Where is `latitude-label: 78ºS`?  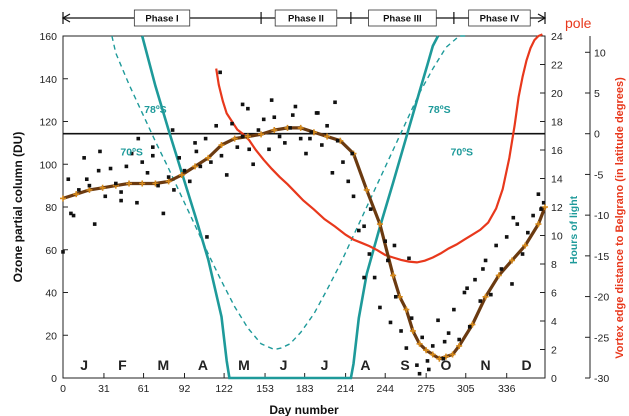 latitude-label: 78ºS is located at coordinates (439, 110).